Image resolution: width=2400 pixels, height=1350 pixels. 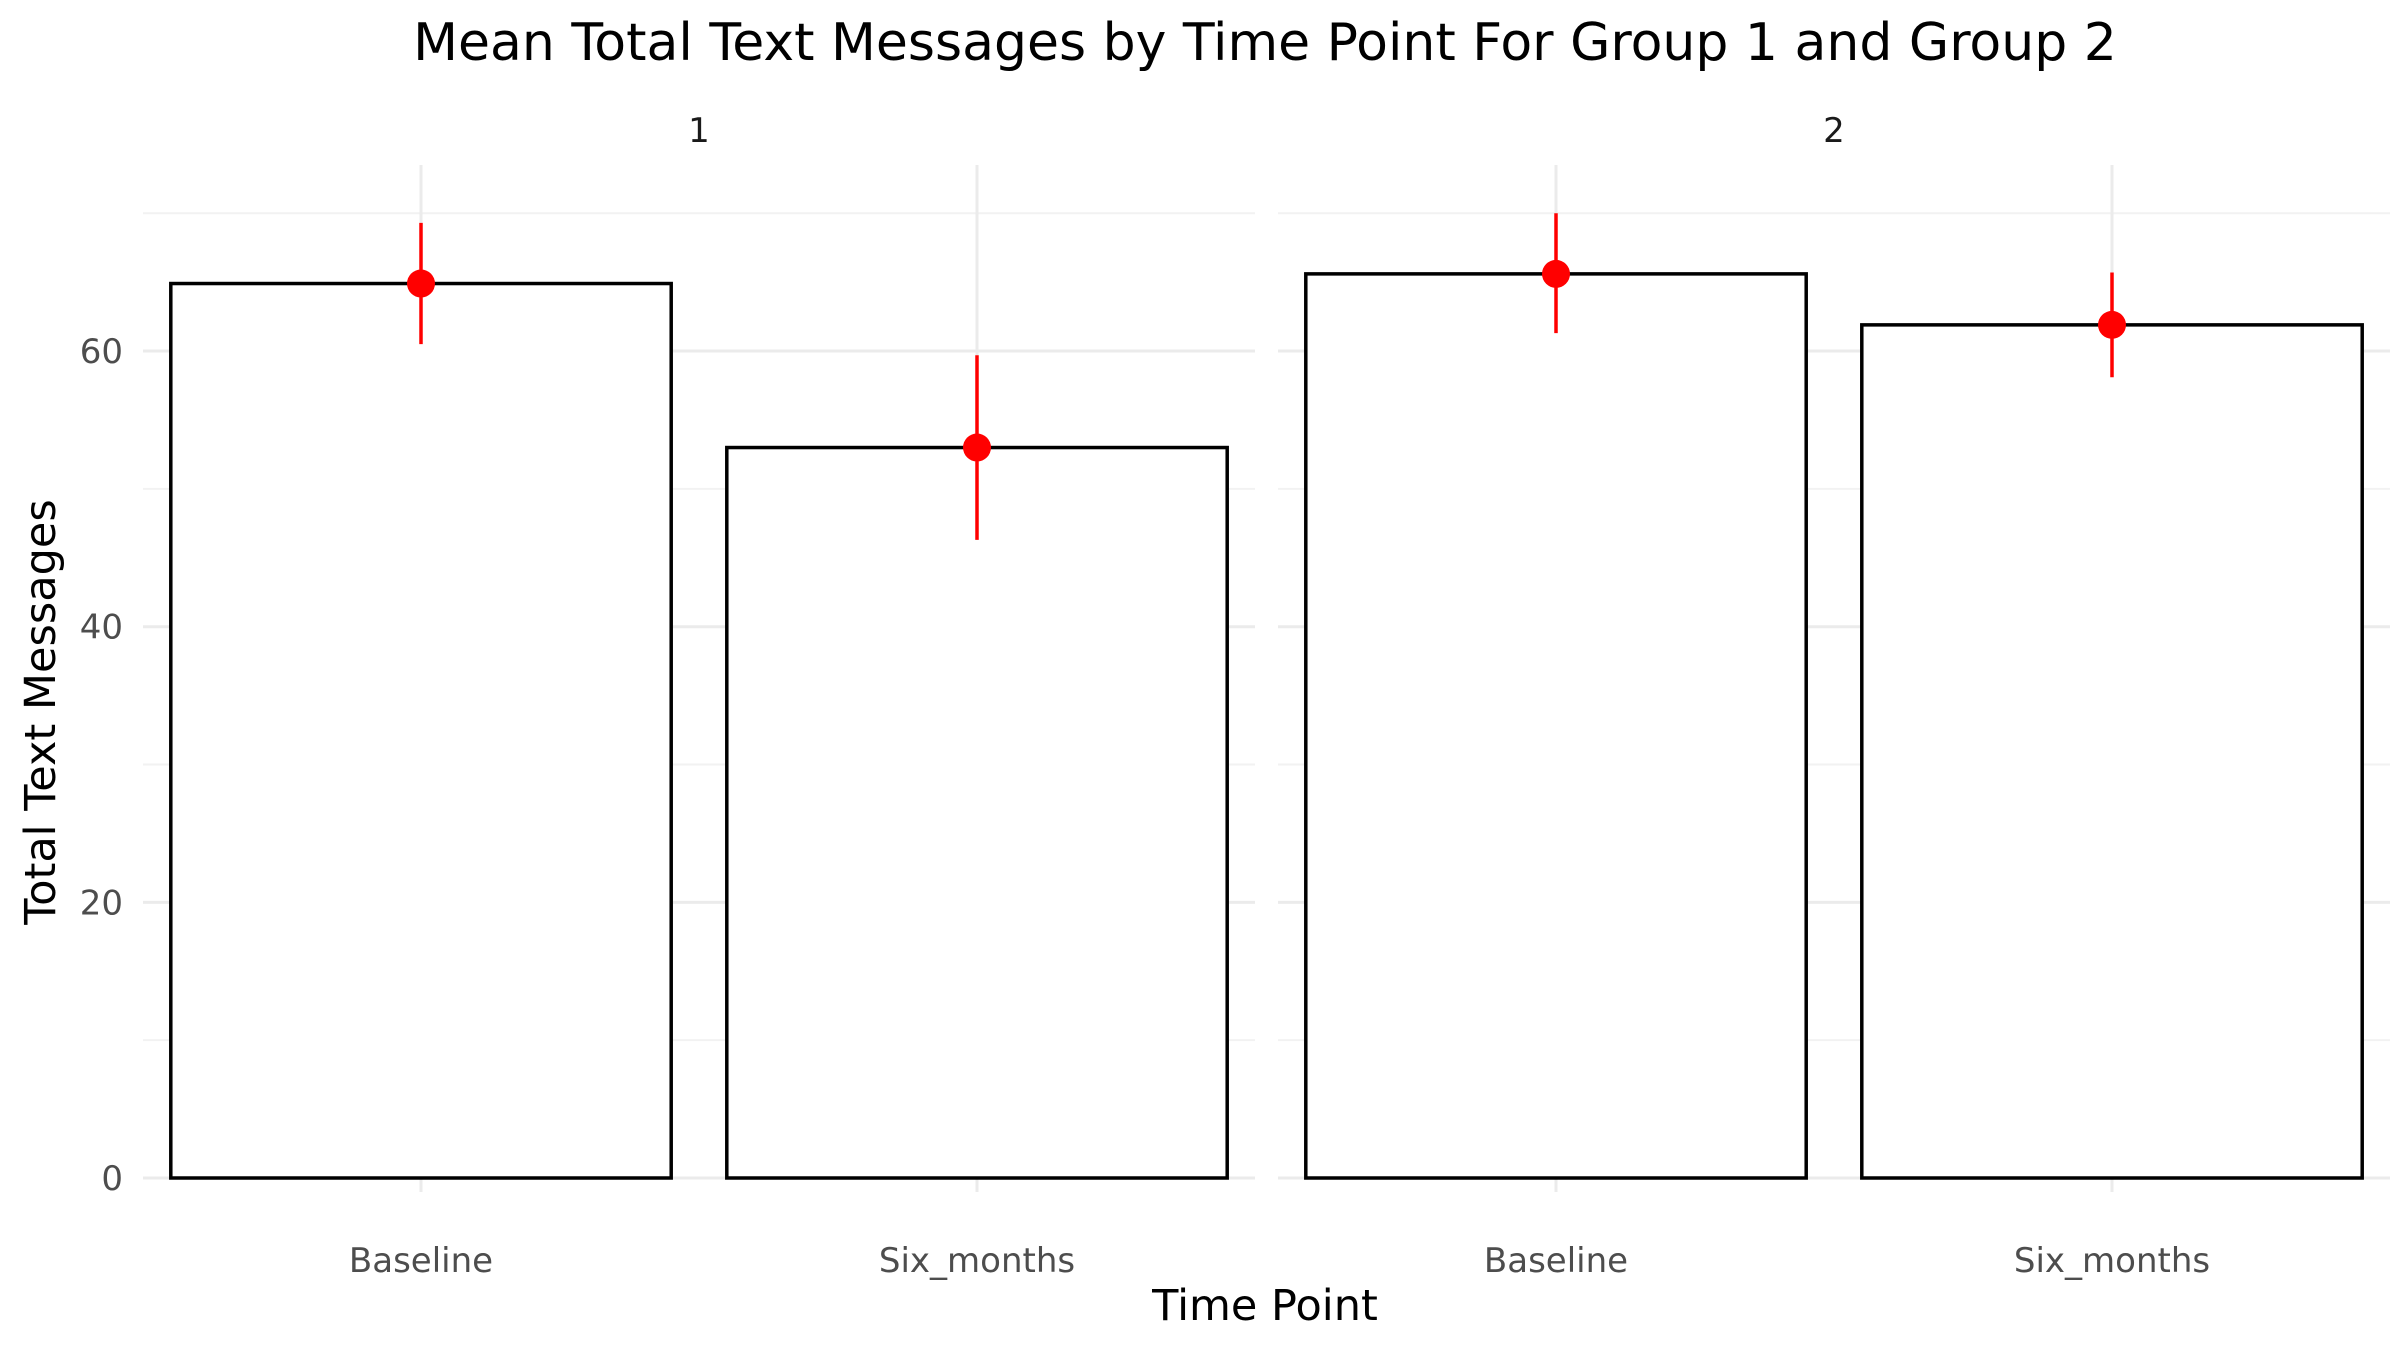 I want to click on x-axis-title: Time Point, so click(x=1264, y=1306).